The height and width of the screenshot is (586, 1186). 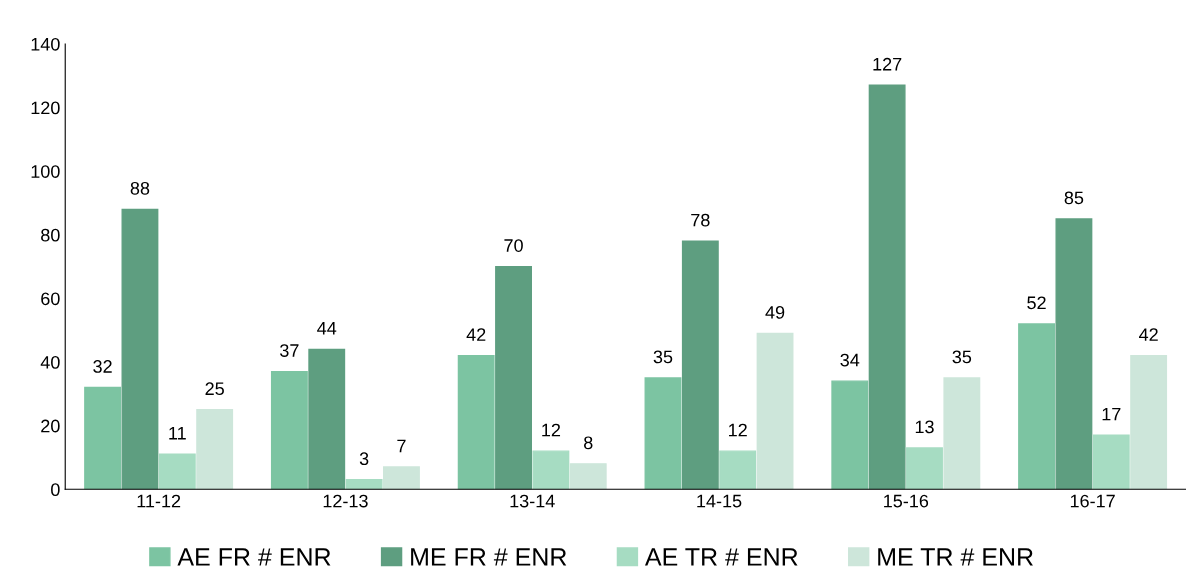 I want to click on y-tick-label: 0, so click(x=55, y=490).